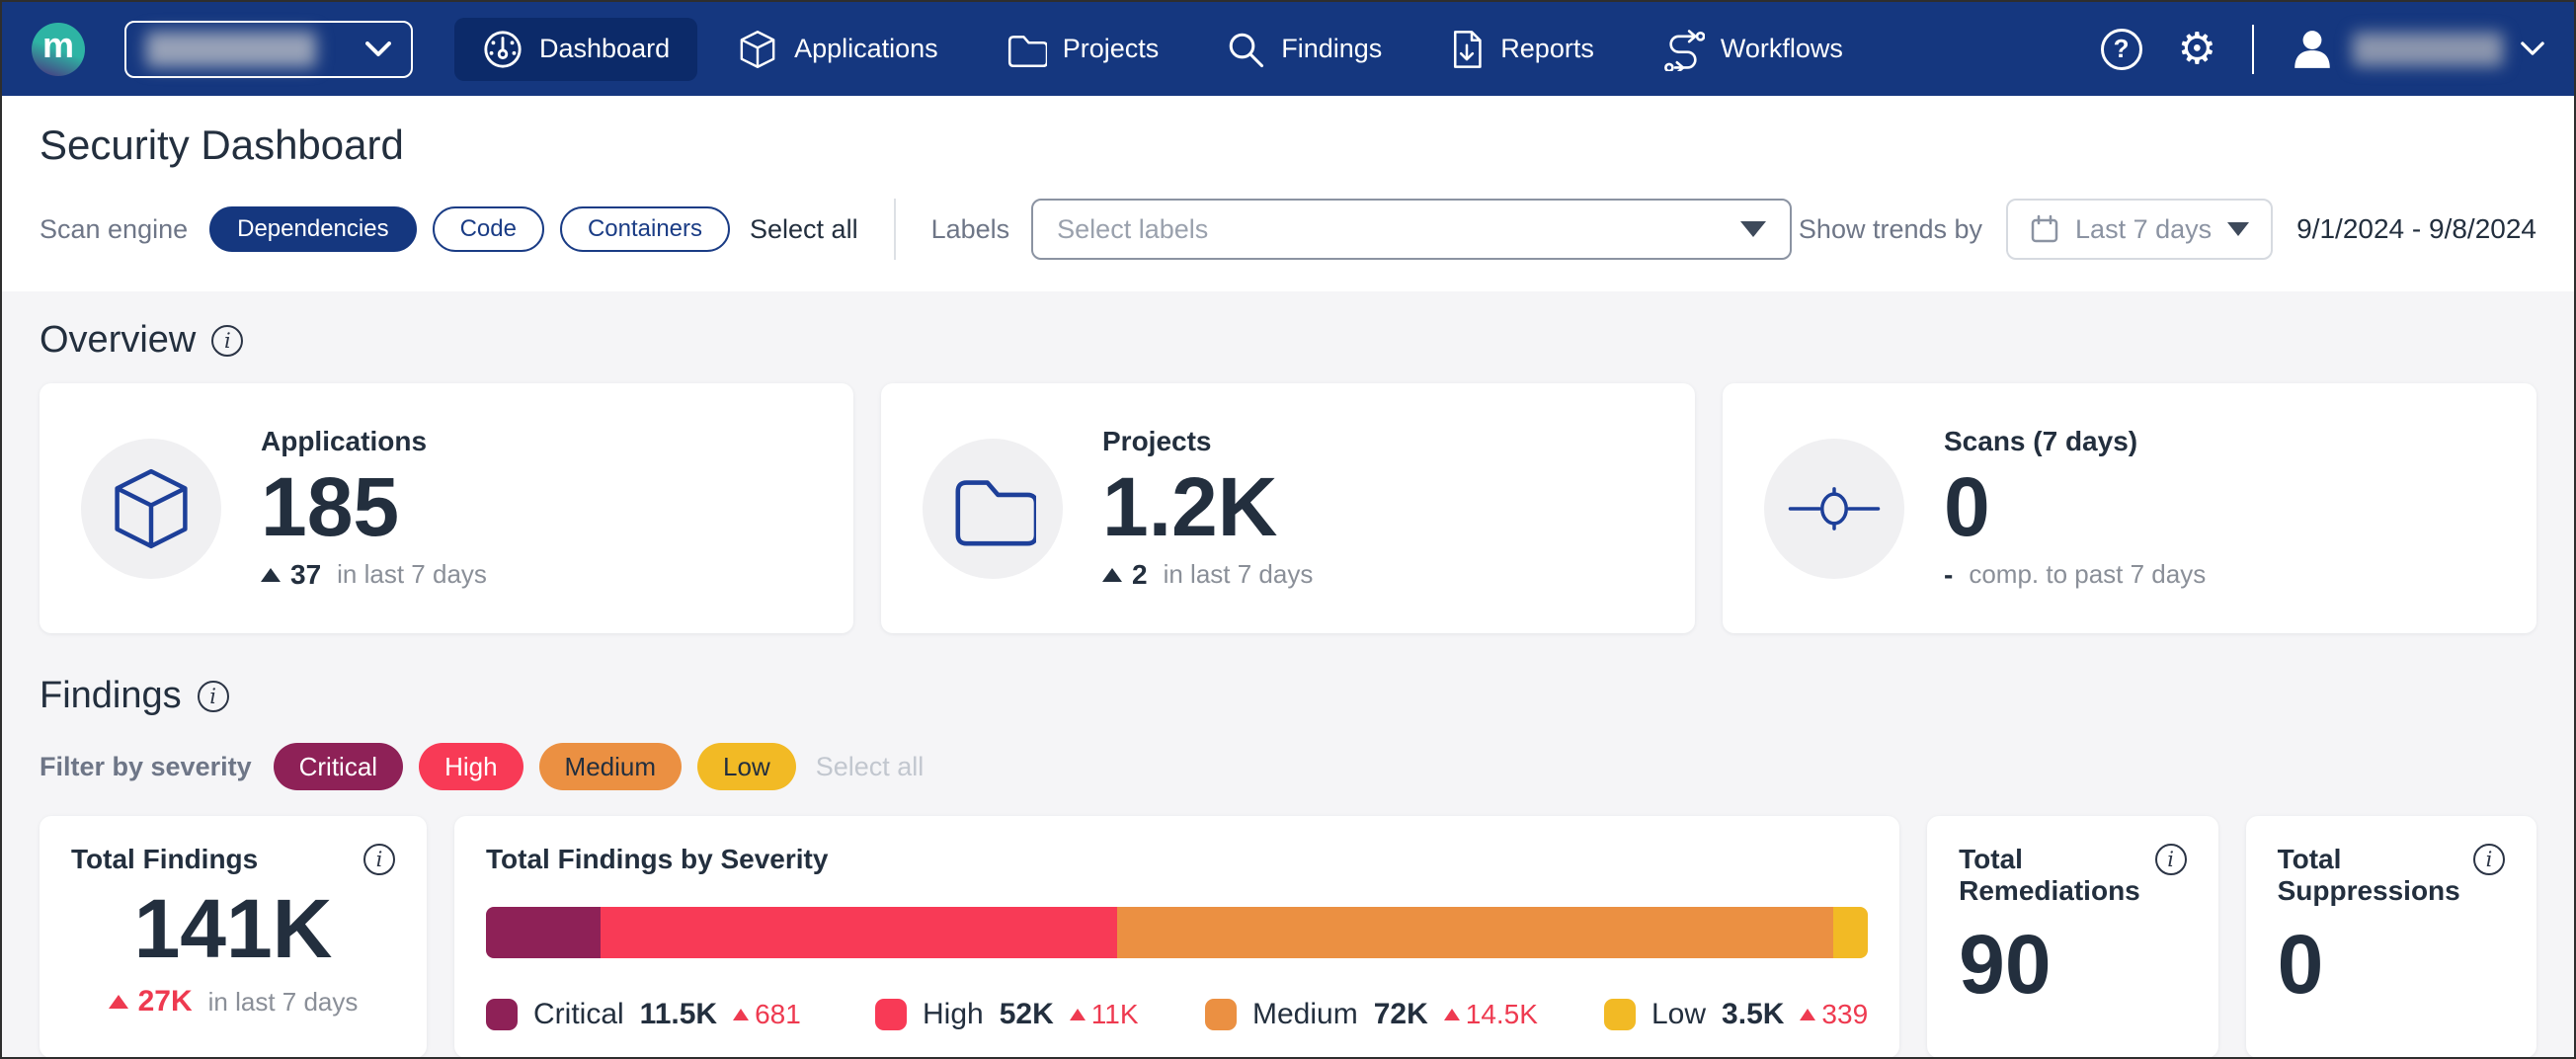  I want to click on bar-segment-high, so click(859, 932).